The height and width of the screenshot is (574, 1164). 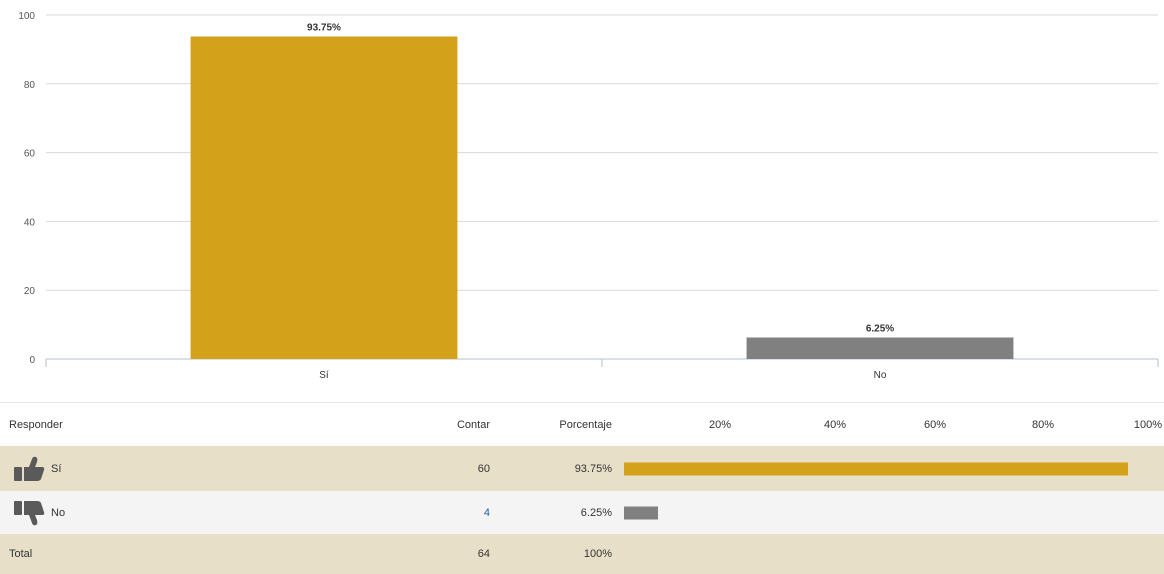 I want to click on progress-bar-no, so click(x=641, y=512).